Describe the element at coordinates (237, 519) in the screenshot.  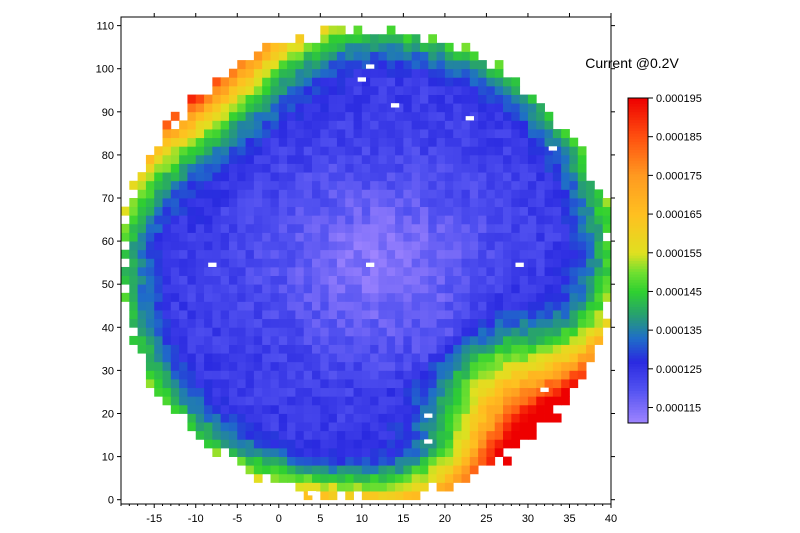
I see `x-tick-label: -5` at that location.